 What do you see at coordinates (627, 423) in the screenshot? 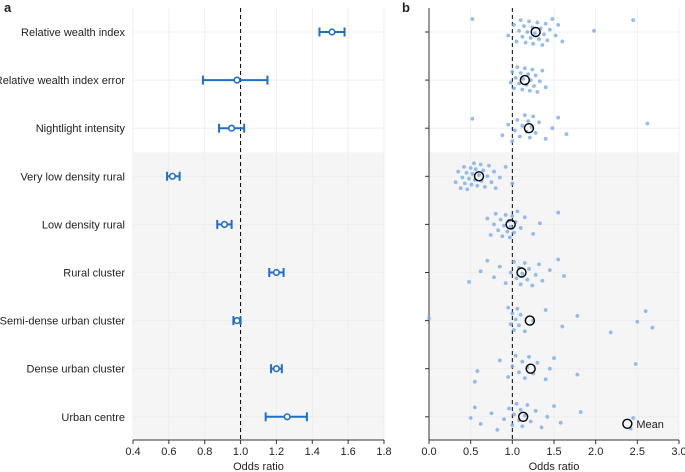
I see `legend-mean-marker` at bounding box center [627, 423].